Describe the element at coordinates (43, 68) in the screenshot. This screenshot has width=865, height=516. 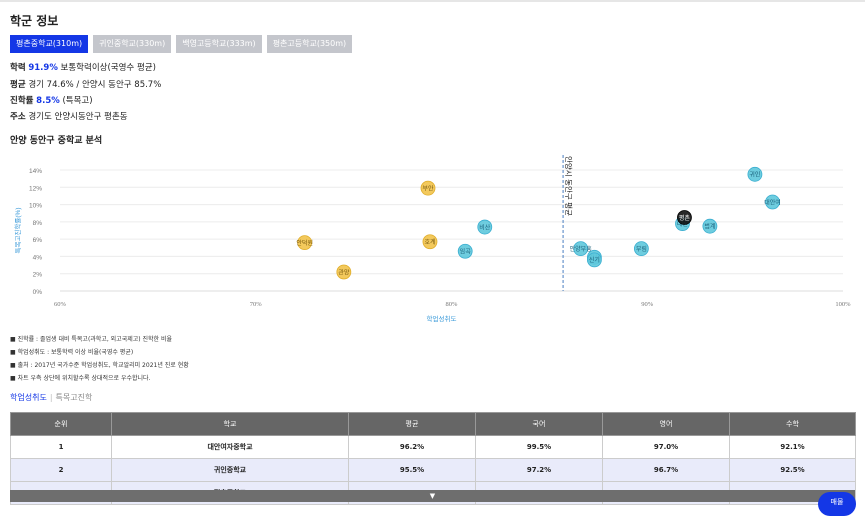
I see `achievement-value: 91.9%` at that location.